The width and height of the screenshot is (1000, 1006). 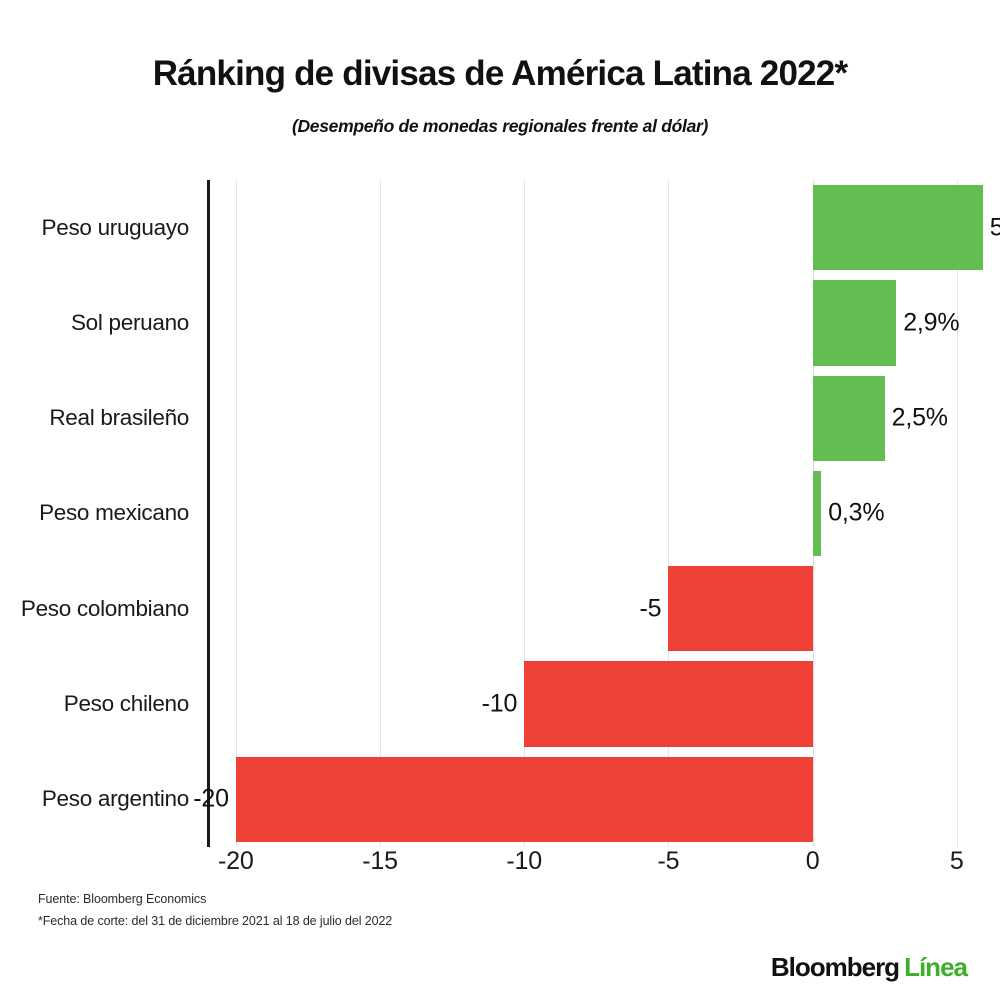 I want to click on x-tick-label: -10, so click(x=524, y=861).